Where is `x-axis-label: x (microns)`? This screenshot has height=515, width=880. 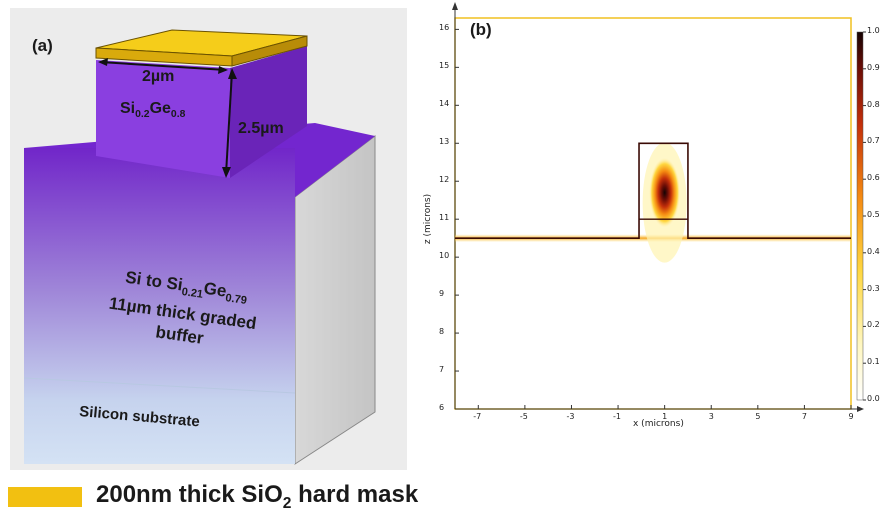 x-axis-label: x (microns) is located at coordinates (658, 424).